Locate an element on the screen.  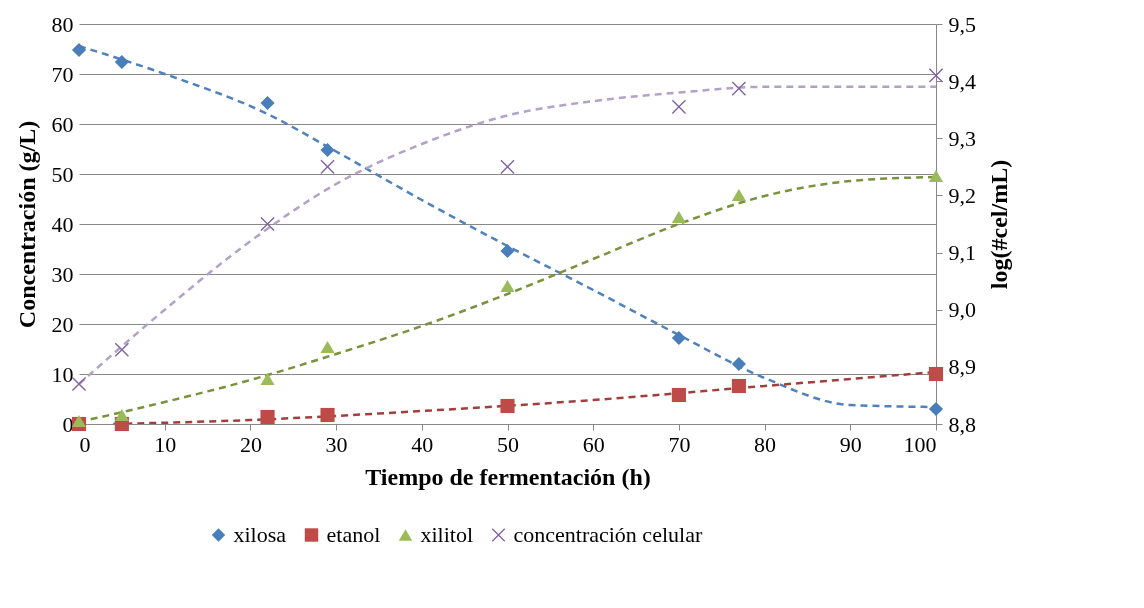
y-tick-label: 40 is located at coordinates (62, 224).